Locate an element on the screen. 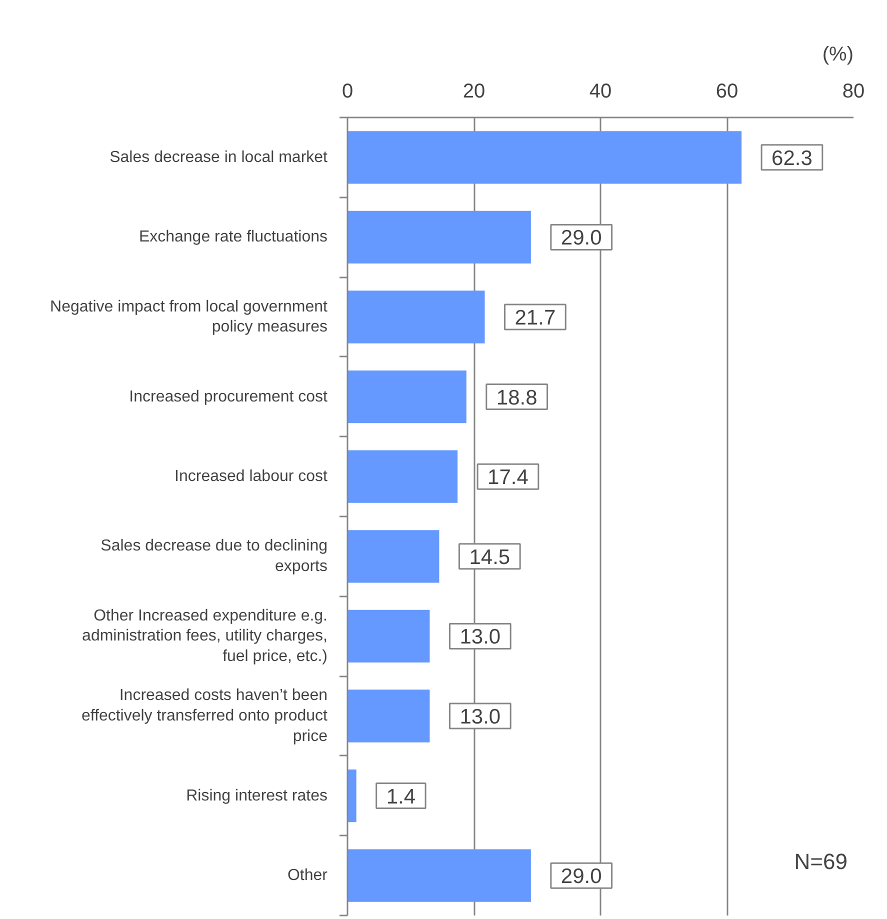  y-tick-label: Negative impact from local government policy measures is located at coordinates (189, 317).